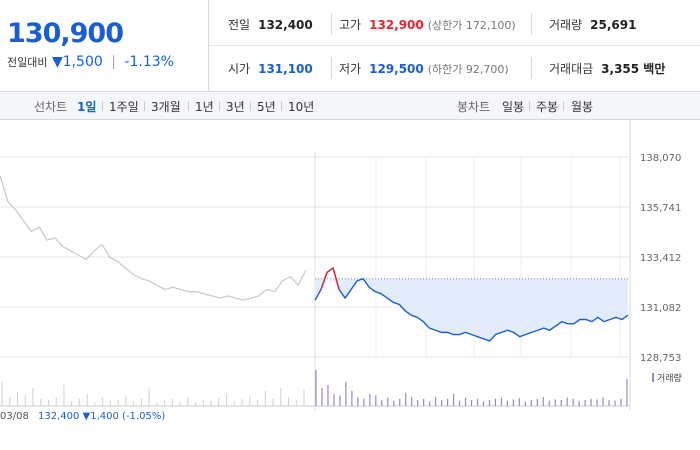 This screenshot has width=700, height=450. What do you see at coordinates (102, 416) in the screenshot?
I see `footer-prev-summary: 132,400 ▼1,400 (-1.05%)` at bounding box center [102, 416].